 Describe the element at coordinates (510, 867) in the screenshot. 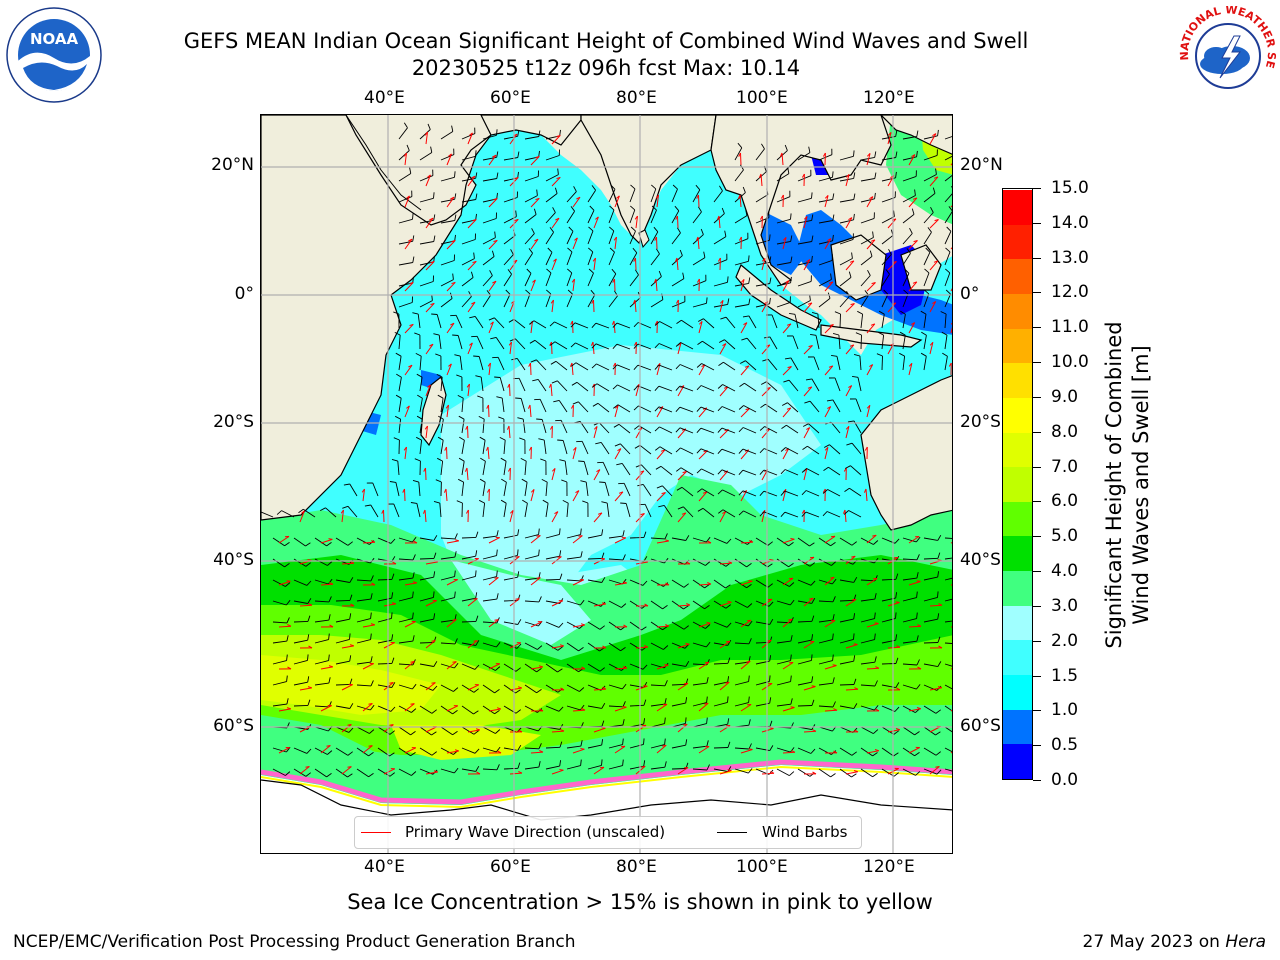

I see `lon-label-bottom-60e: 60°E` at that location.